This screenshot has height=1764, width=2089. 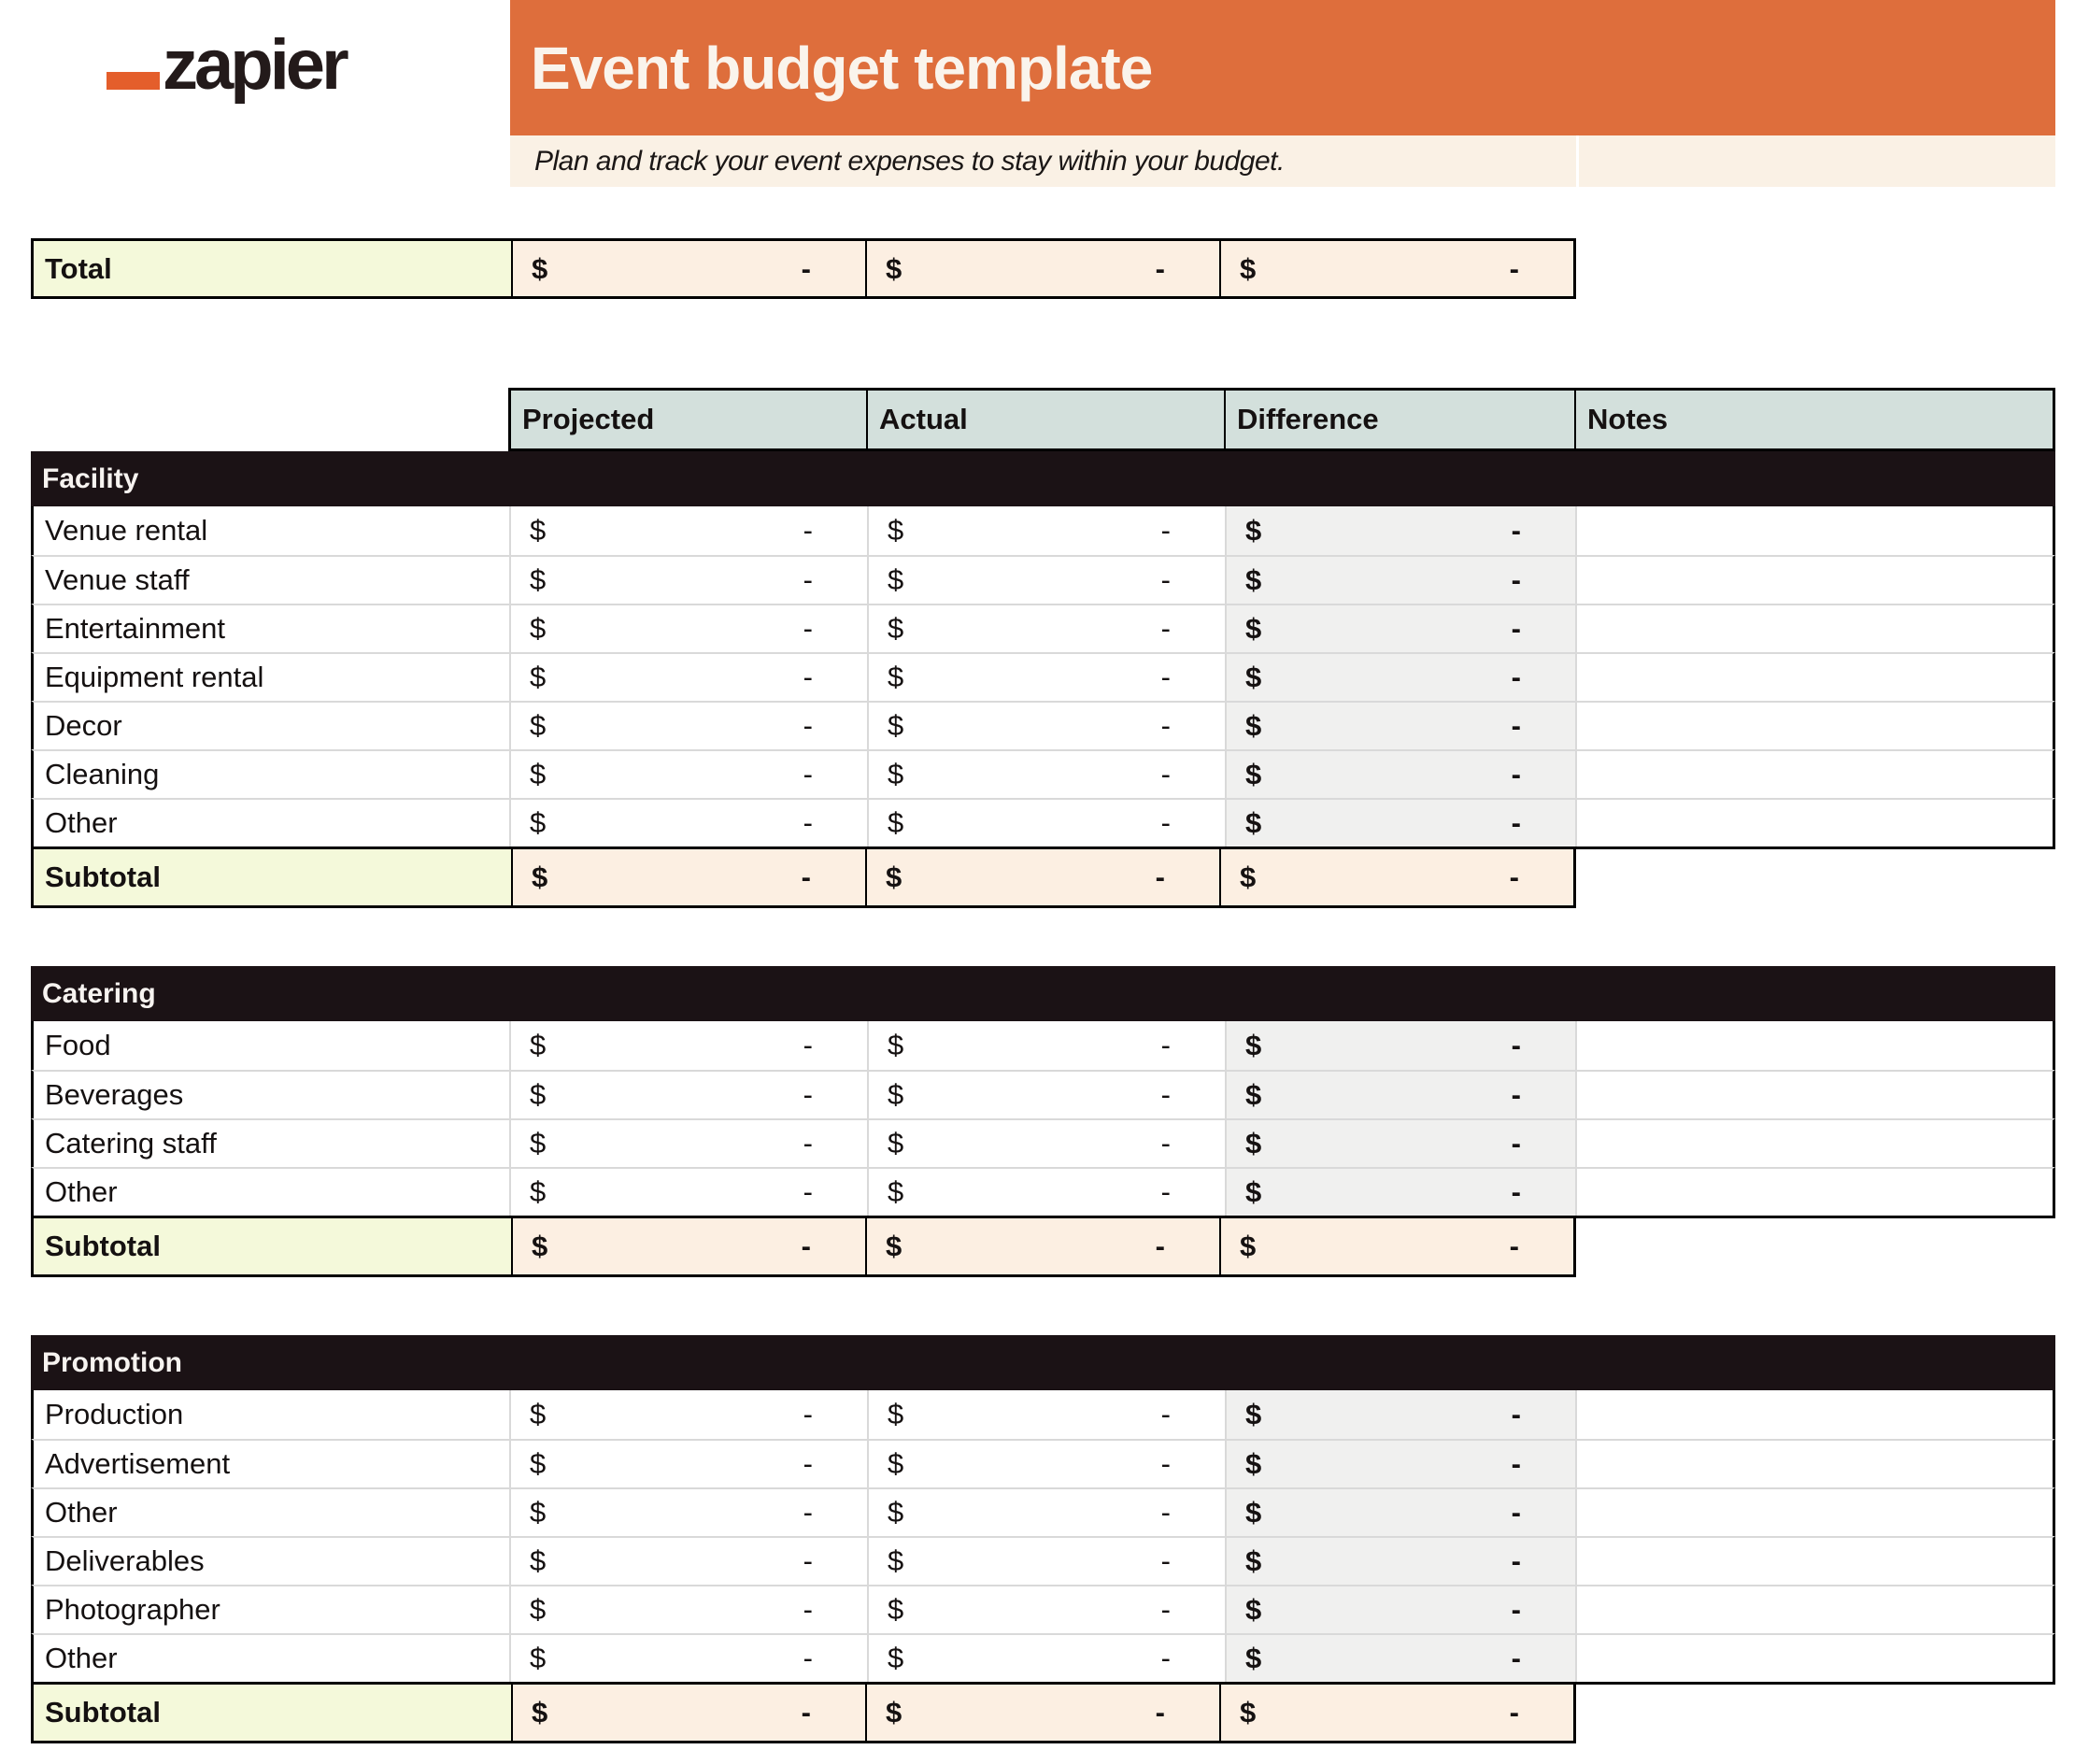 What do you see at coordinates (272, 1561) in the screenshot?
I see `row-label-cell: Deliverables` at bounding box center [272, 1561].